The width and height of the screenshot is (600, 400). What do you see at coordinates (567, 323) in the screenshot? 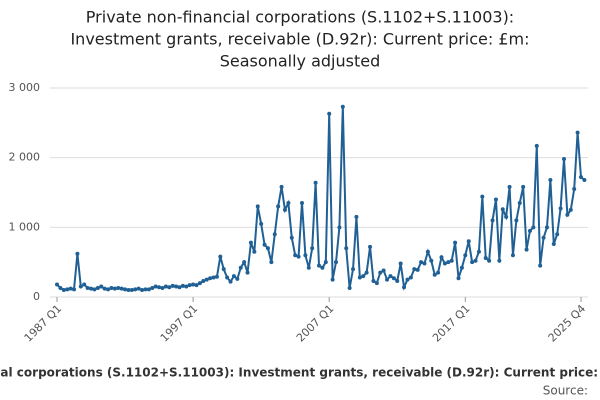
I see `x-tick-label: 2025 Q4` at bounding box center [567, 323].